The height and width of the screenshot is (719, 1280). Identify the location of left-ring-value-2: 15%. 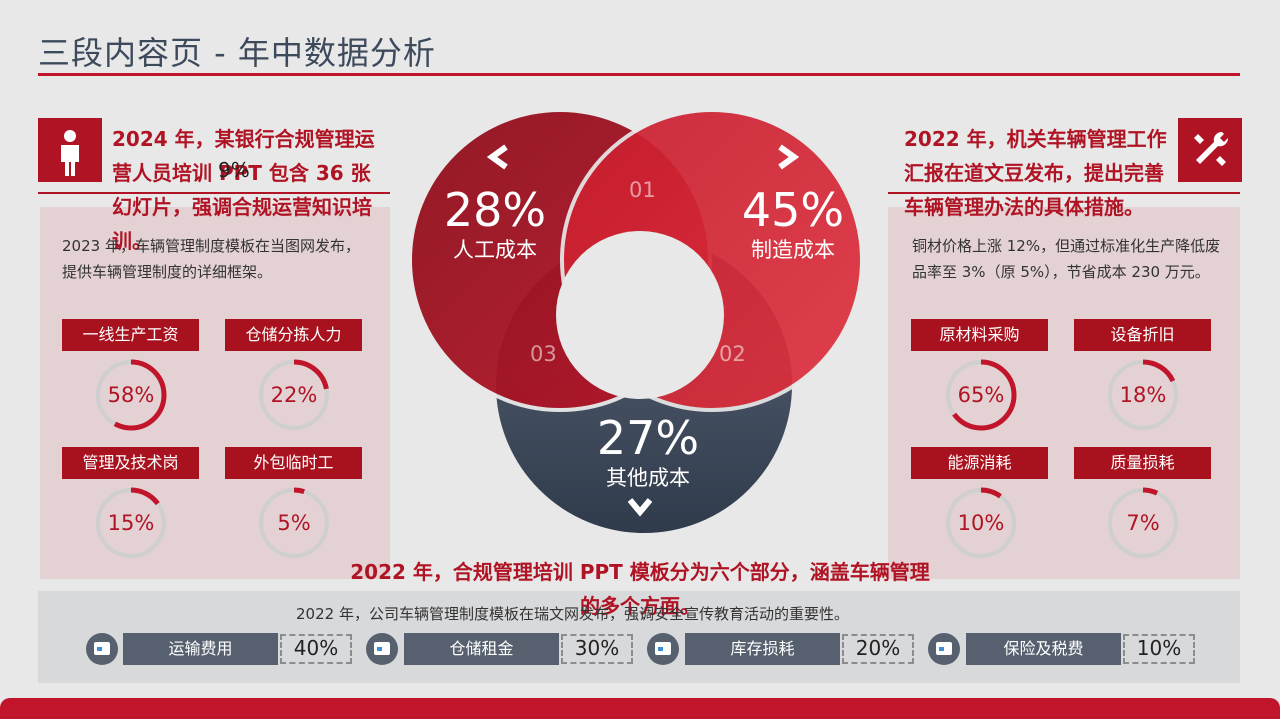
(131, 523).